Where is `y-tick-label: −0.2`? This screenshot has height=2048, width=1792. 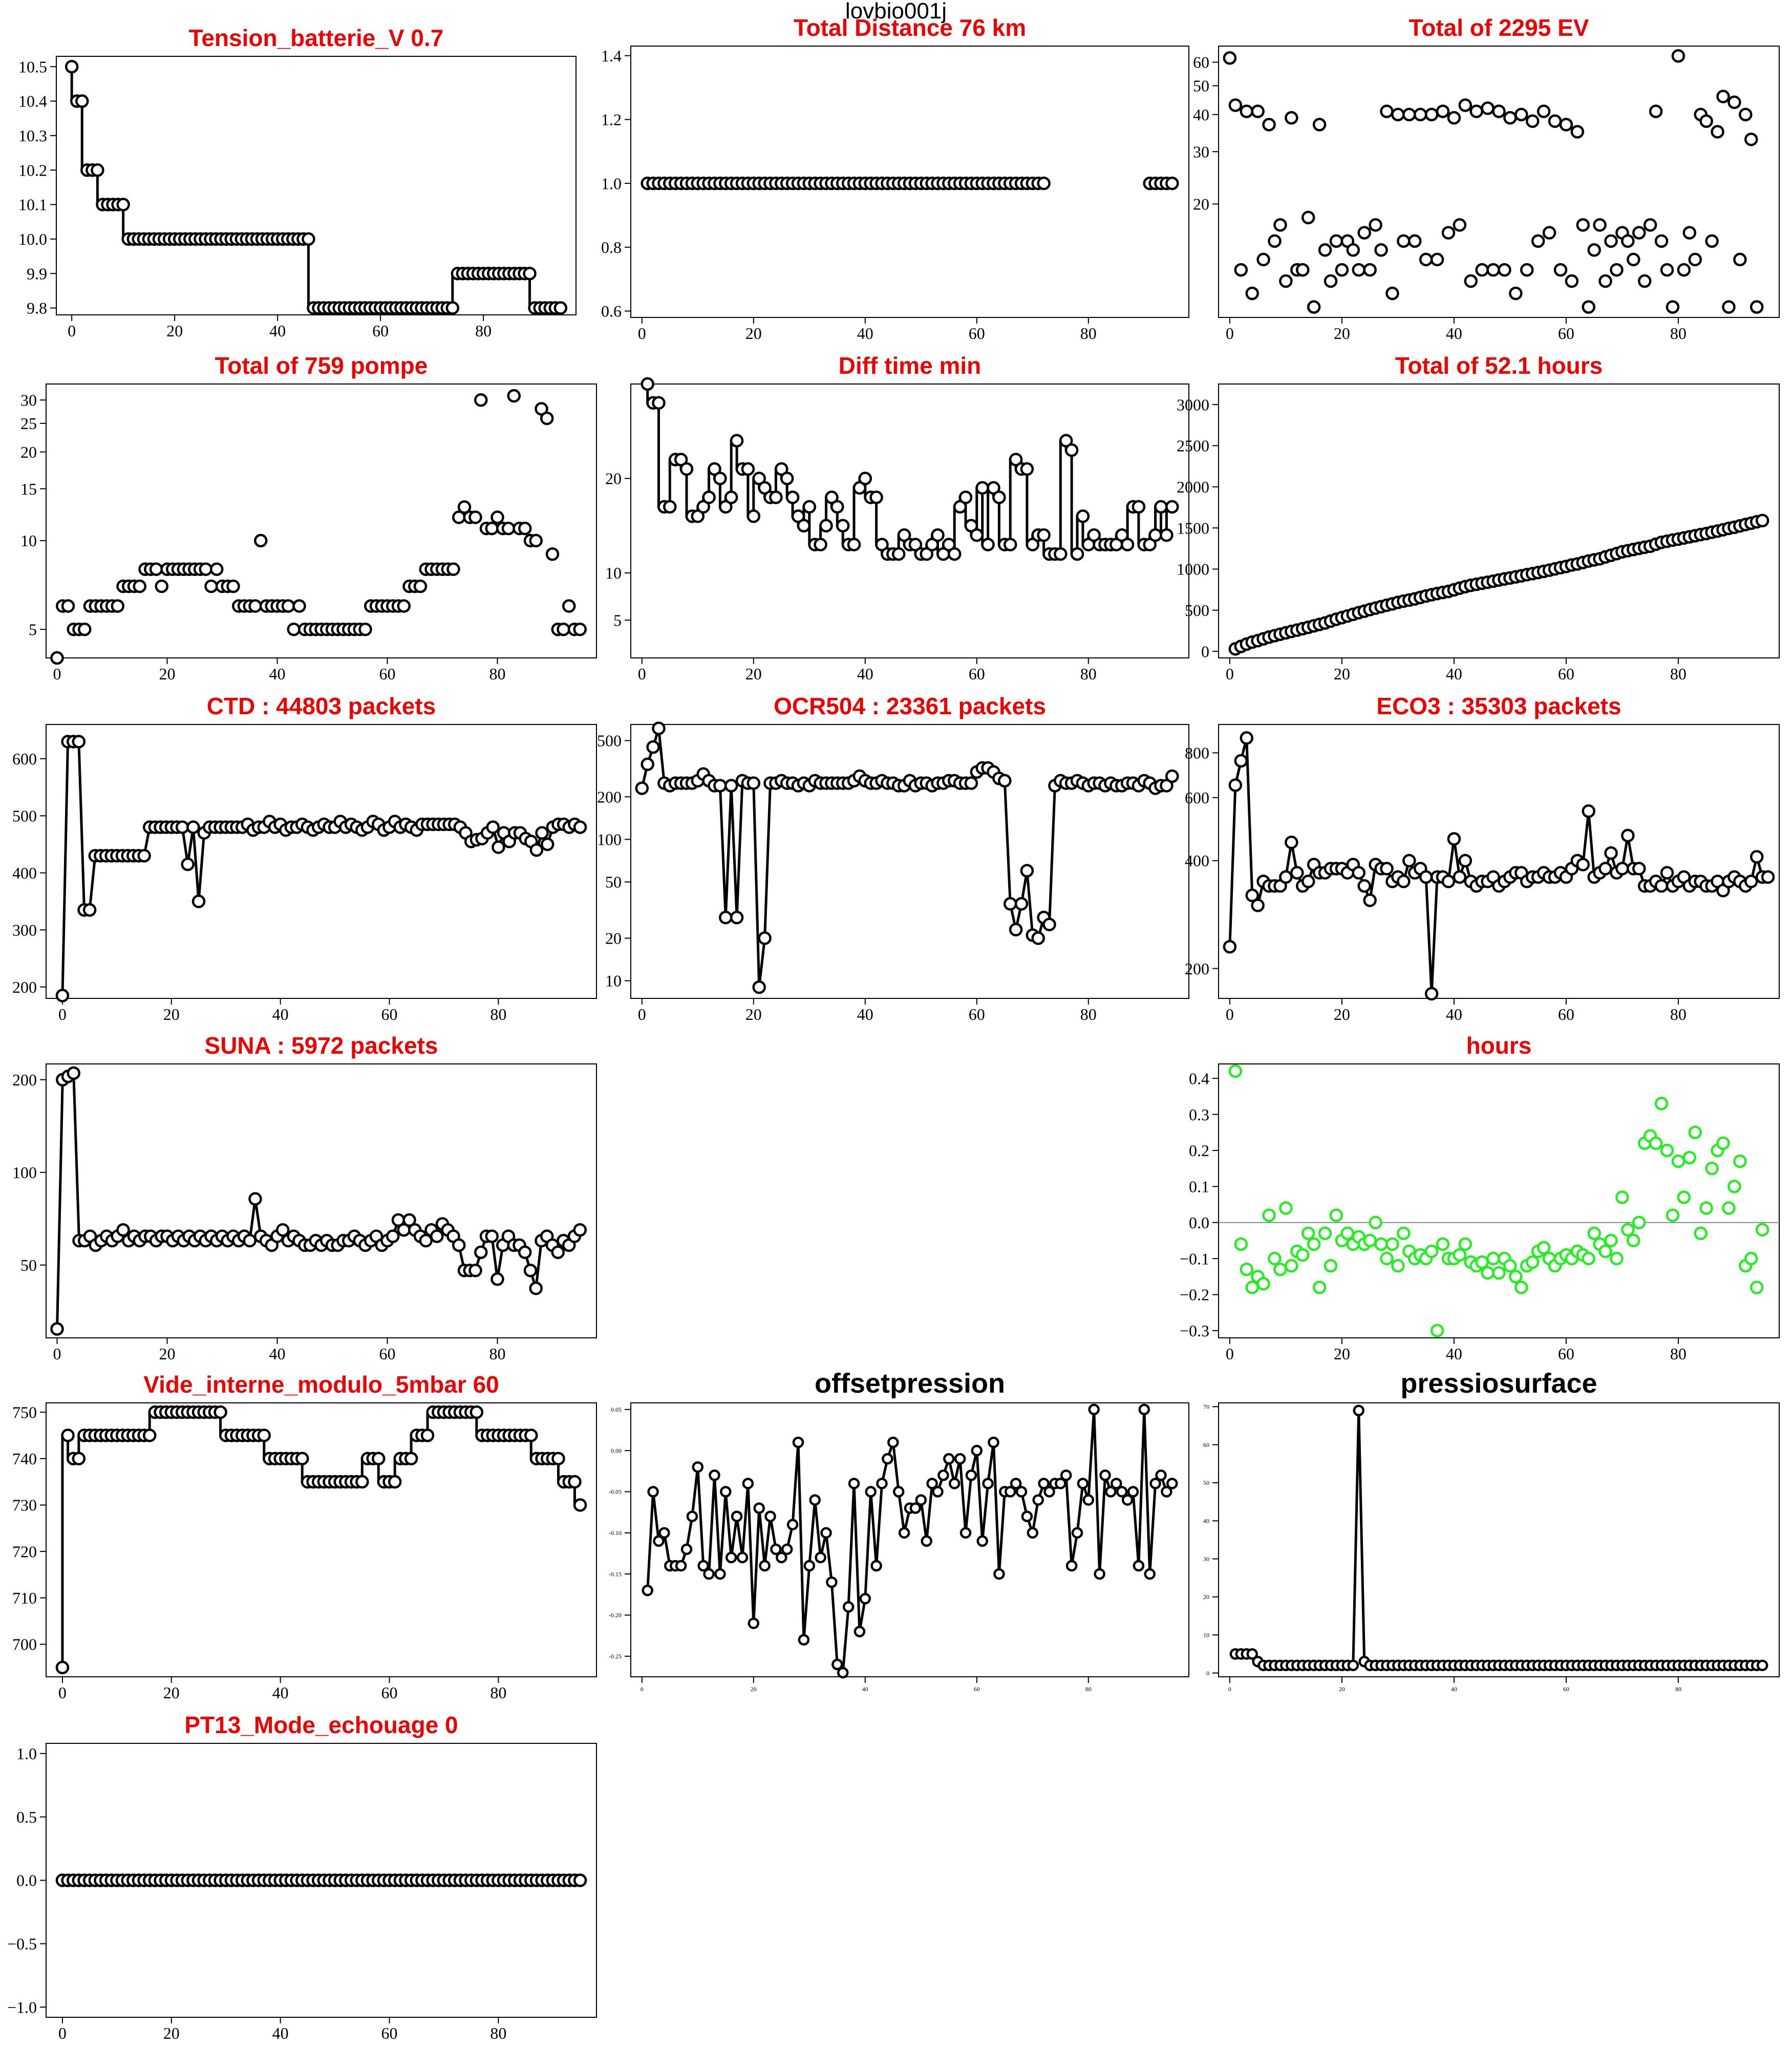 y-tick-label: −0.2 is located at coordinates (1194, 1295).